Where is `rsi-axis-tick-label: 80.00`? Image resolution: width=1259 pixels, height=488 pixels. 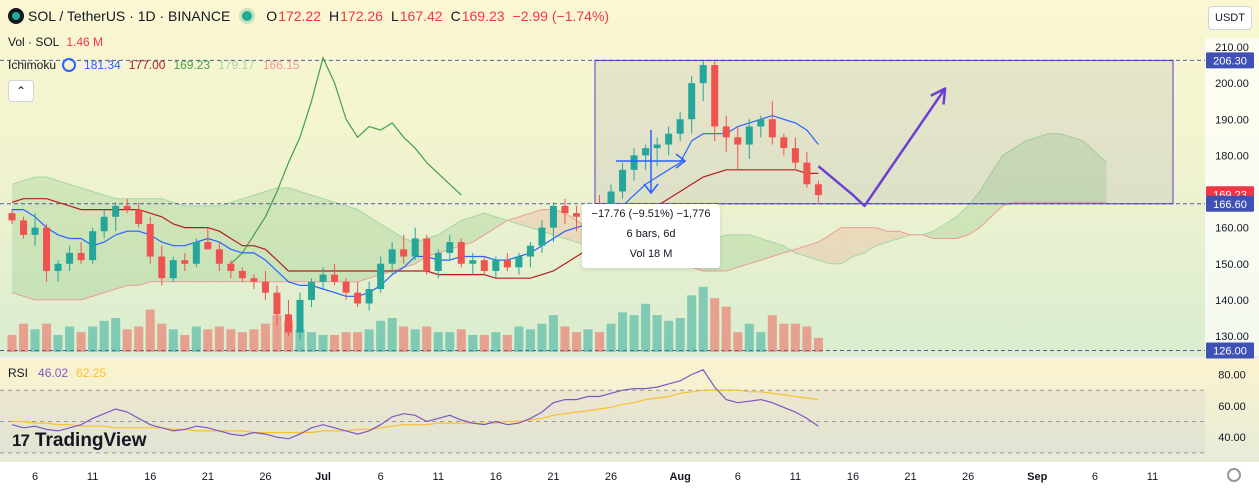
rsi-axis-tick-label: 80.00 is located at coordinates (1232, 376).